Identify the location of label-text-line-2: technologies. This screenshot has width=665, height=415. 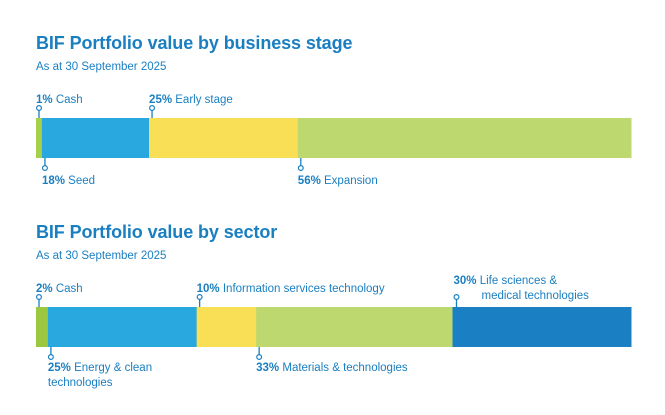
(80, 383).